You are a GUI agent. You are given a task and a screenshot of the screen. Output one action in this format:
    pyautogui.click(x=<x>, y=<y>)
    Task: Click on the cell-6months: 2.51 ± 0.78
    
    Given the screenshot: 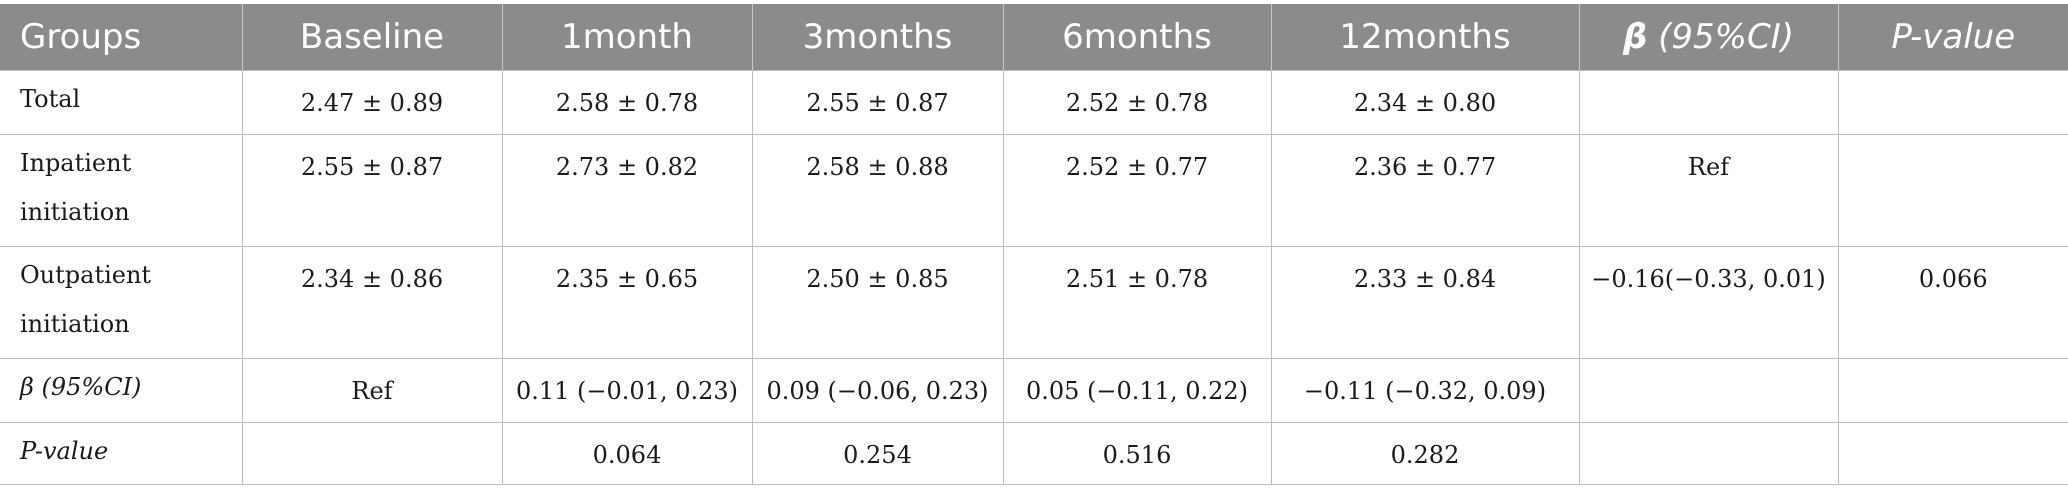 What is the action you would take?
    pyautogui.click(x=1137, y=302)
    